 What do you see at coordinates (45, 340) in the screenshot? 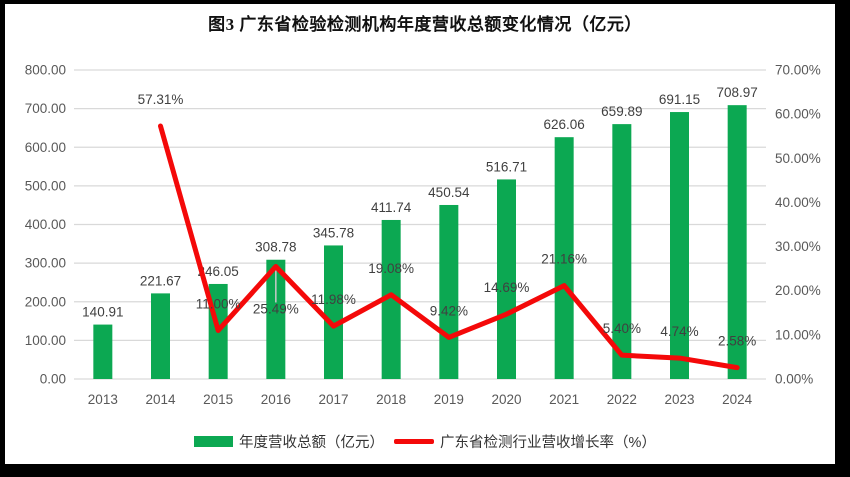
I see `left-axis-tick: 100.00` at bounding box center [45, 340].